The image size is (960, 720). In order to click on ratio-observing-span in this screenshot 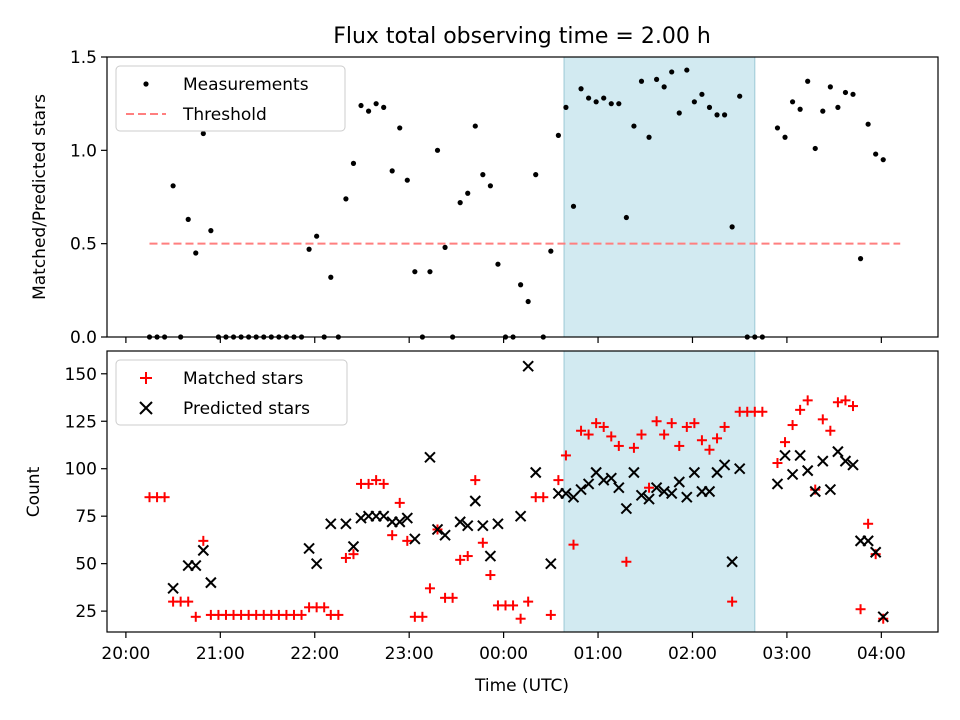, I will do `click(659, 197)`.